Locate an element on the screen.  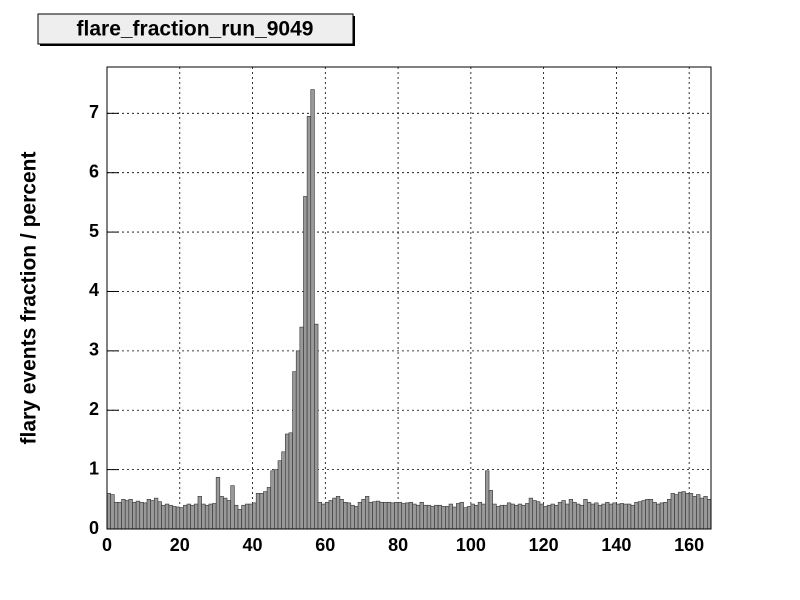
y-tick-label: 0 is located at coordinates (94, 528).